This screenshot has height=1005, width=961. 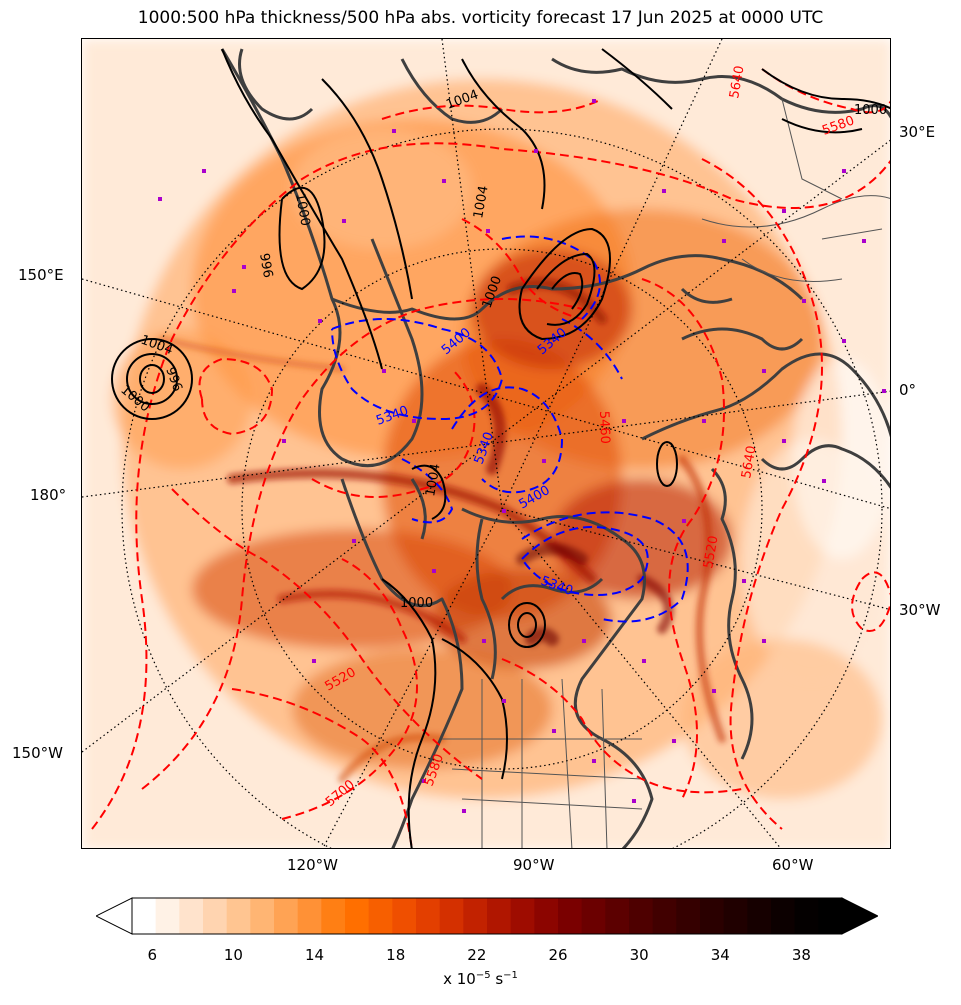 What do you see at coordinates (793, 865) in the screenshot?
I see `lon-label-60w: 60°W` at bounding box center [793, 865].